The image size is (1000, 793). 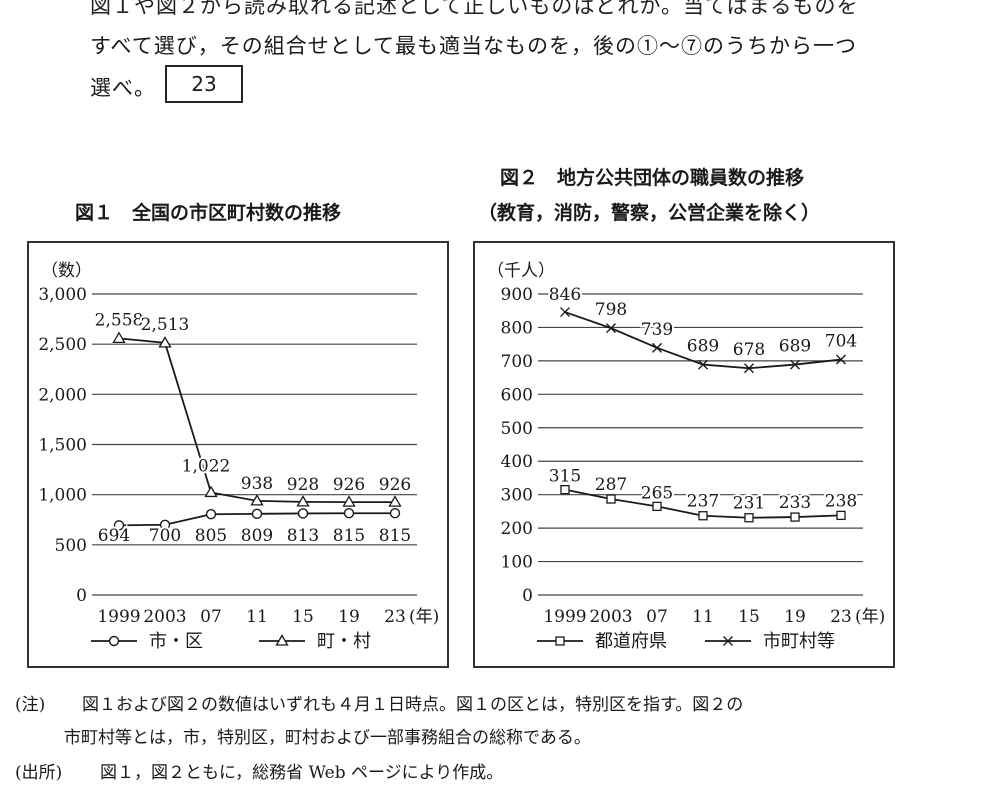 What do you see at coordinates (611, 310) in the screenshot?
I see `data-label: 798` at bounding box center [611, 310].